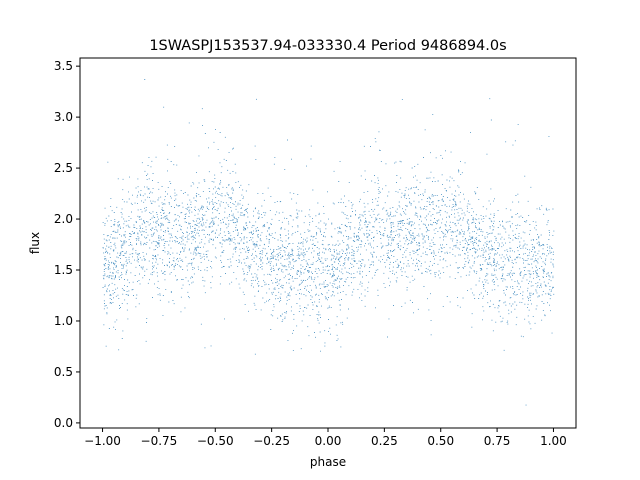 This screenshot has width=640, height=480. I want to click on y-tick-label: 0.0, so click(63, 423).